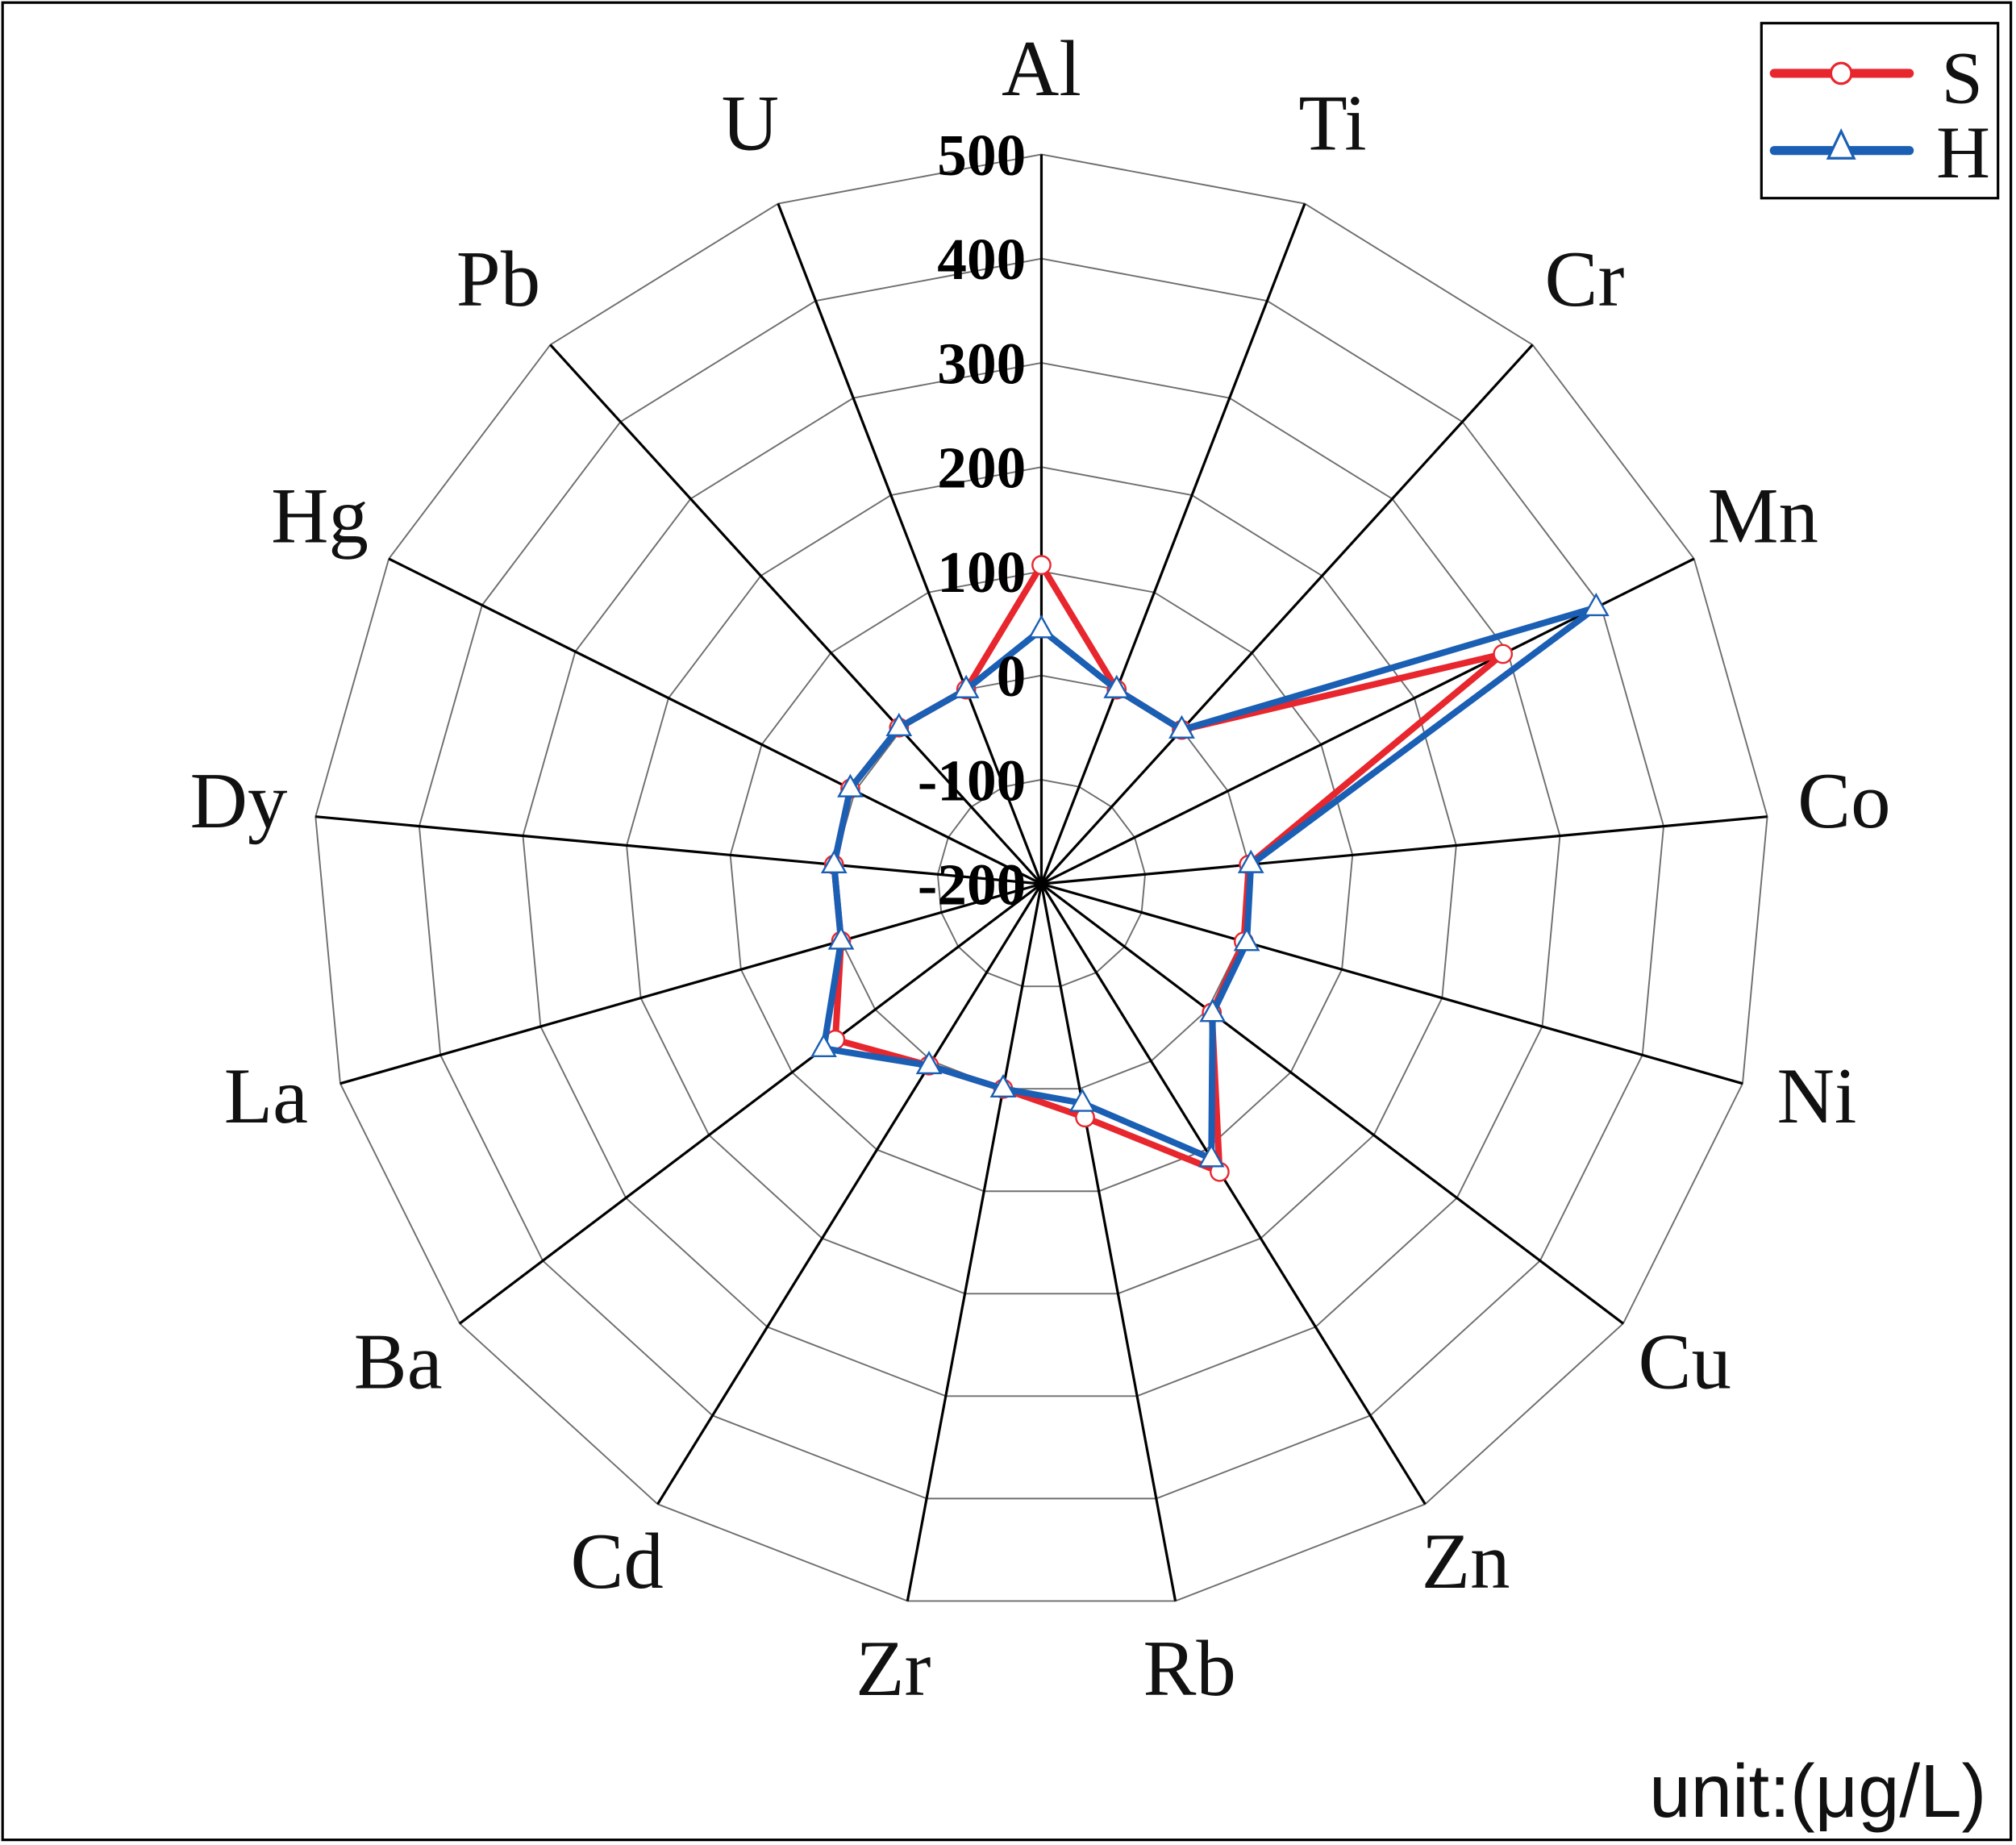  I want to click on axis-label-la: La, so click(266, 1096).